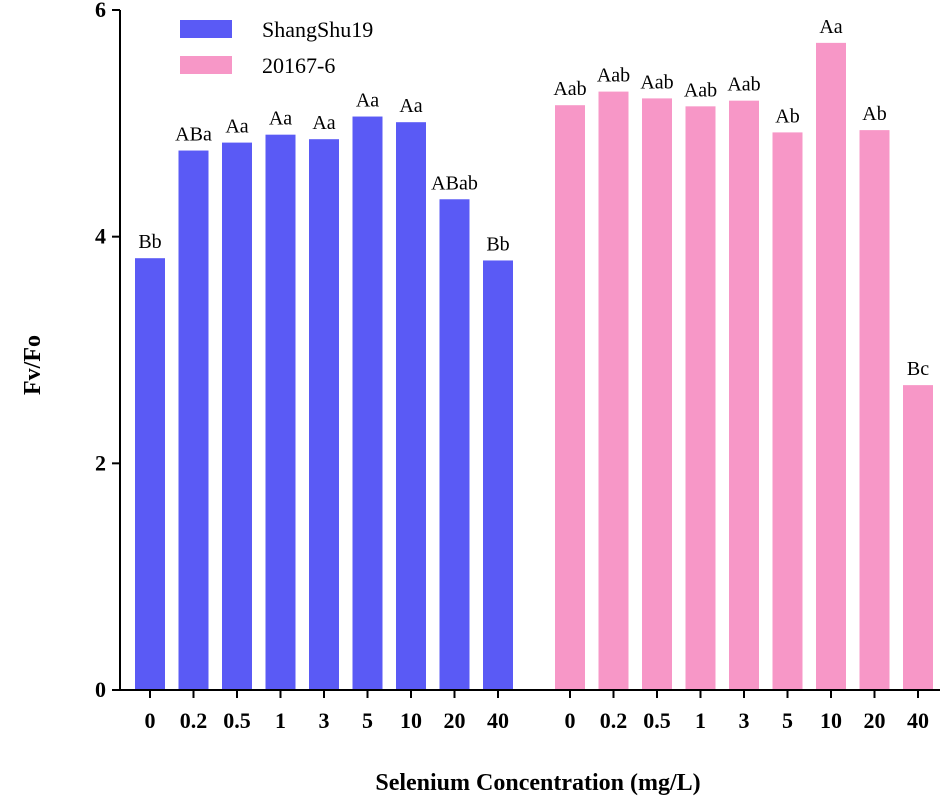  What do you see at coordinates (100, 11) in the screenshot?
I see `y-tick-label: 6` at bounding box center [100, 11].